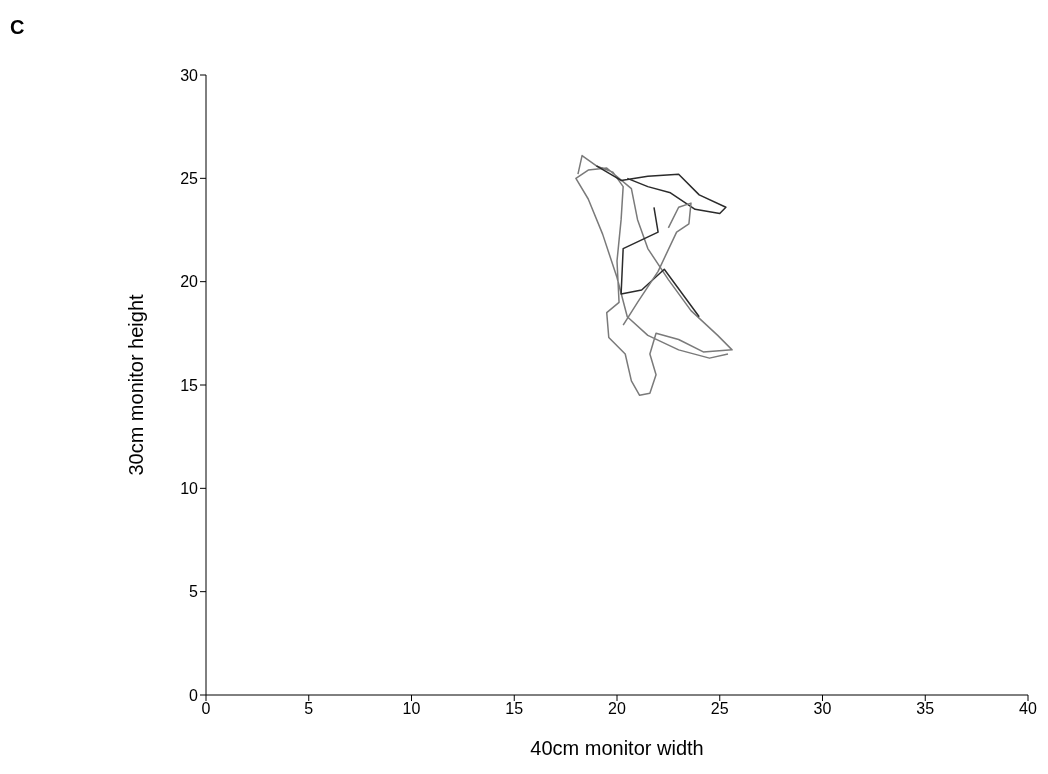 The image size is (1048, 774). What do you see at coordinates (17, 27) in the screenshot?
I see `text: C` at bounding box center [17, 27].